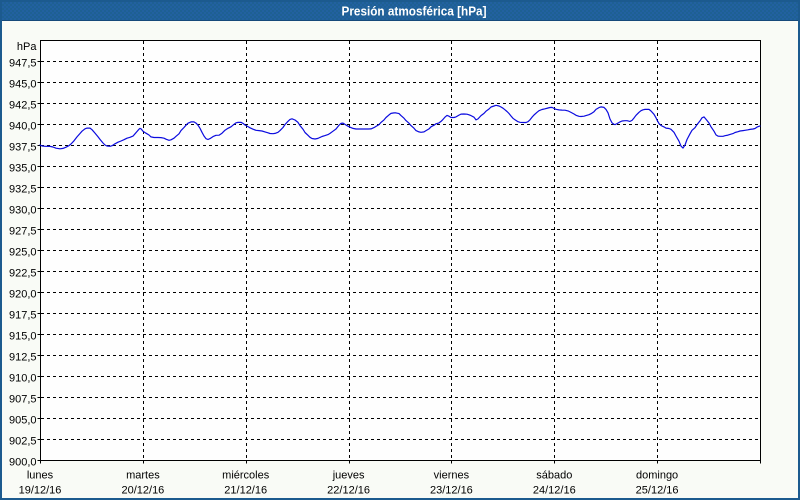 This screenshot has width=800, height=500. What do you see at coordinates (23, 253) in the screenshot?
I see `svg-text: 925,0` at bounding box center [23, 253].